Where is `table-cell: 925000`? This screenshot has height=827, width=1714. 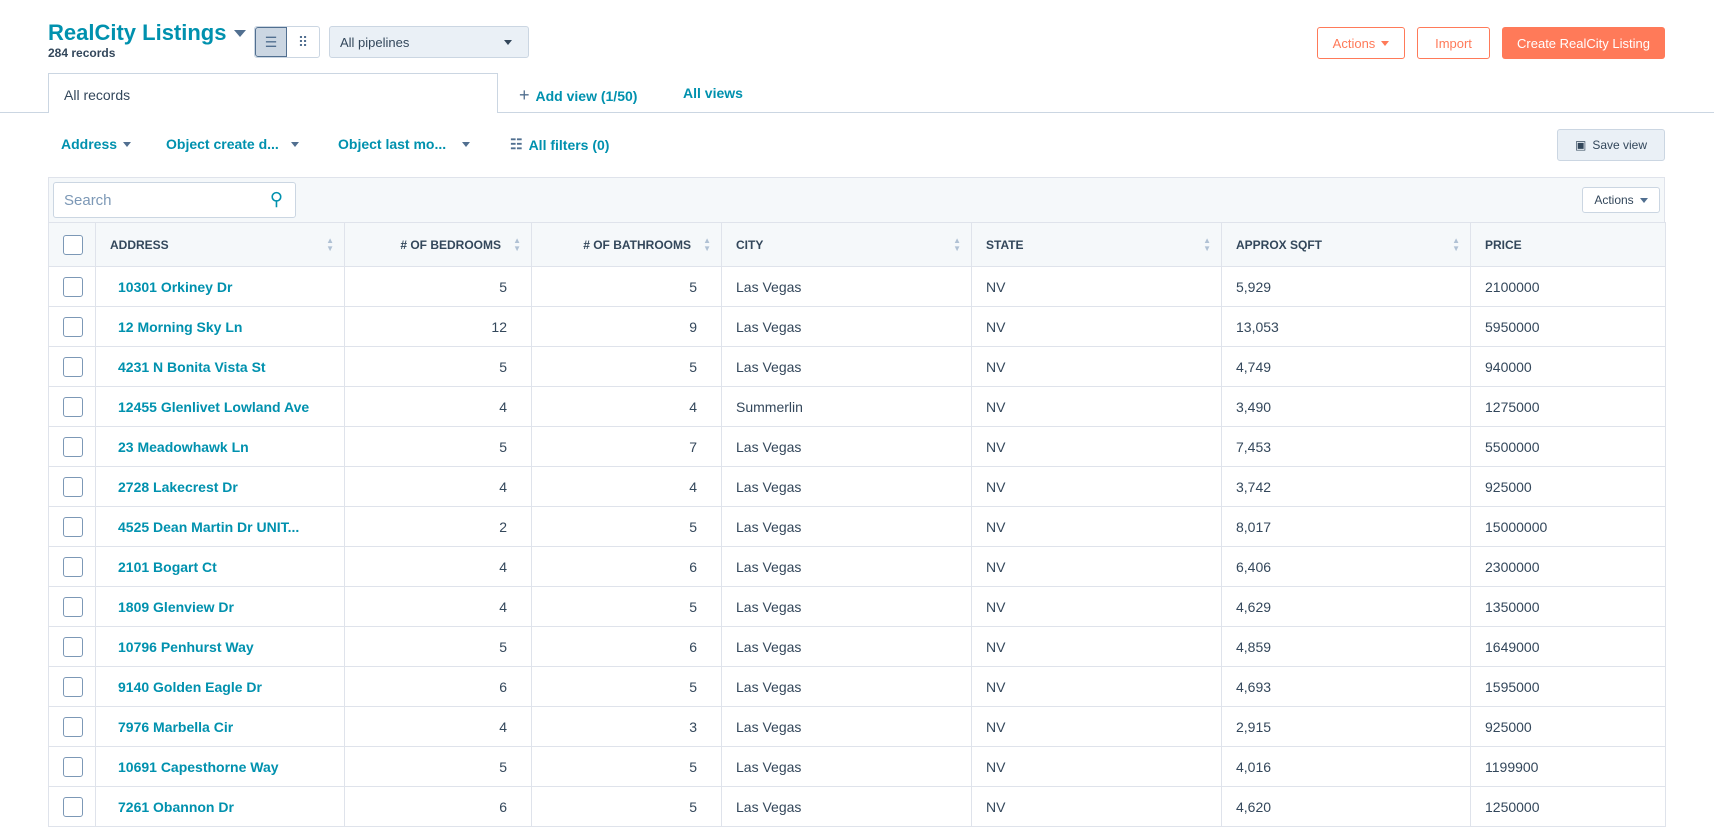
table-cell: 925000 is located at coordinates (1568, 726).